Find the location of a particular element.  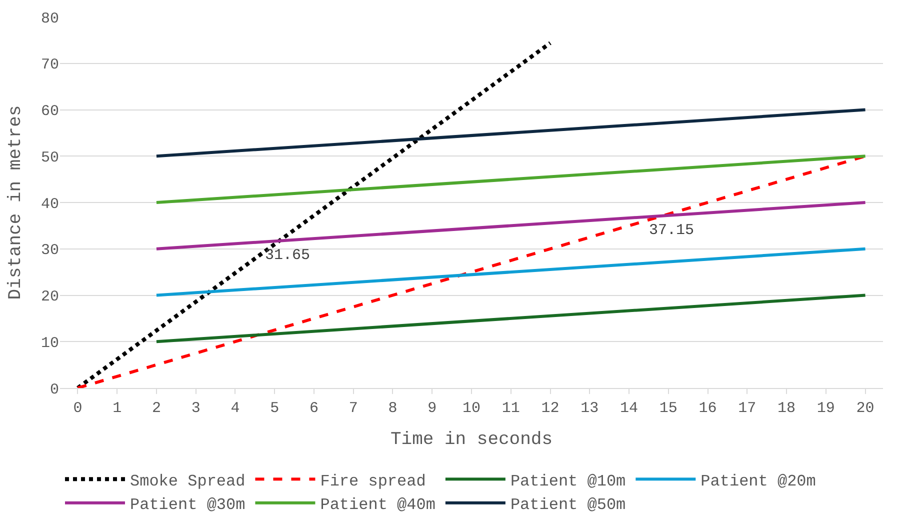

x-tick-label: 19 is located at coordinates (825, 408).